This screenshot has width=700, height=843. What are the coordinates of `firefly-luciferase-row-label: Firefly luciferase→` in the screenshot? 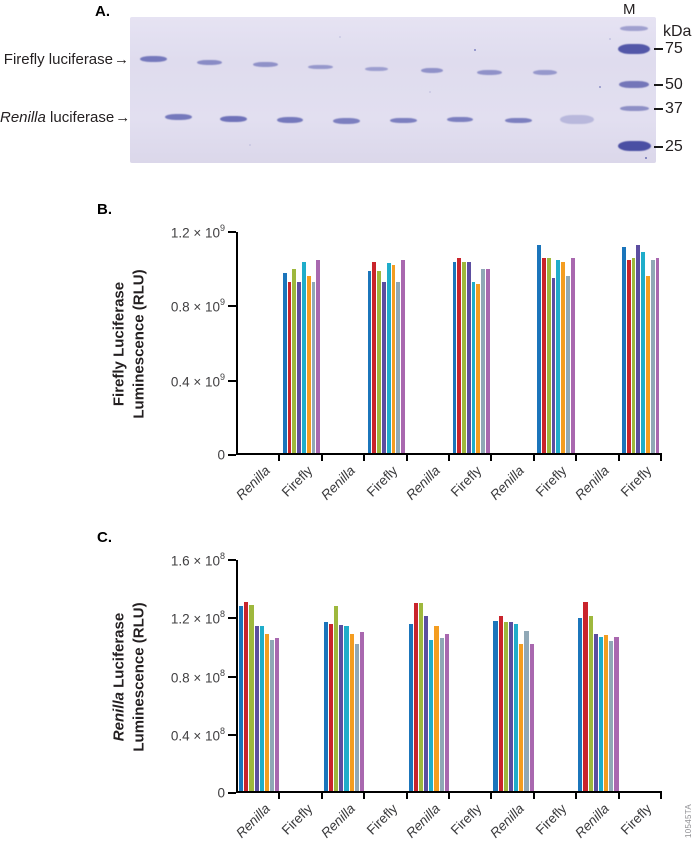 It's located at (64, 59).